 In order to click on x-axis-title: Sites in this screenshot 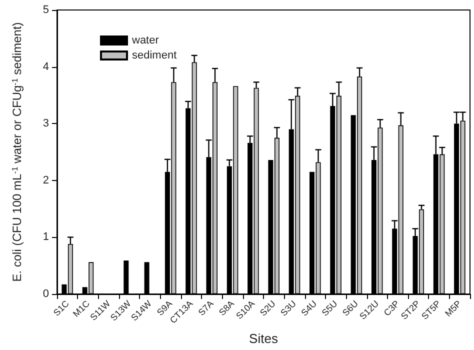, I will do `click(263, 338)`.